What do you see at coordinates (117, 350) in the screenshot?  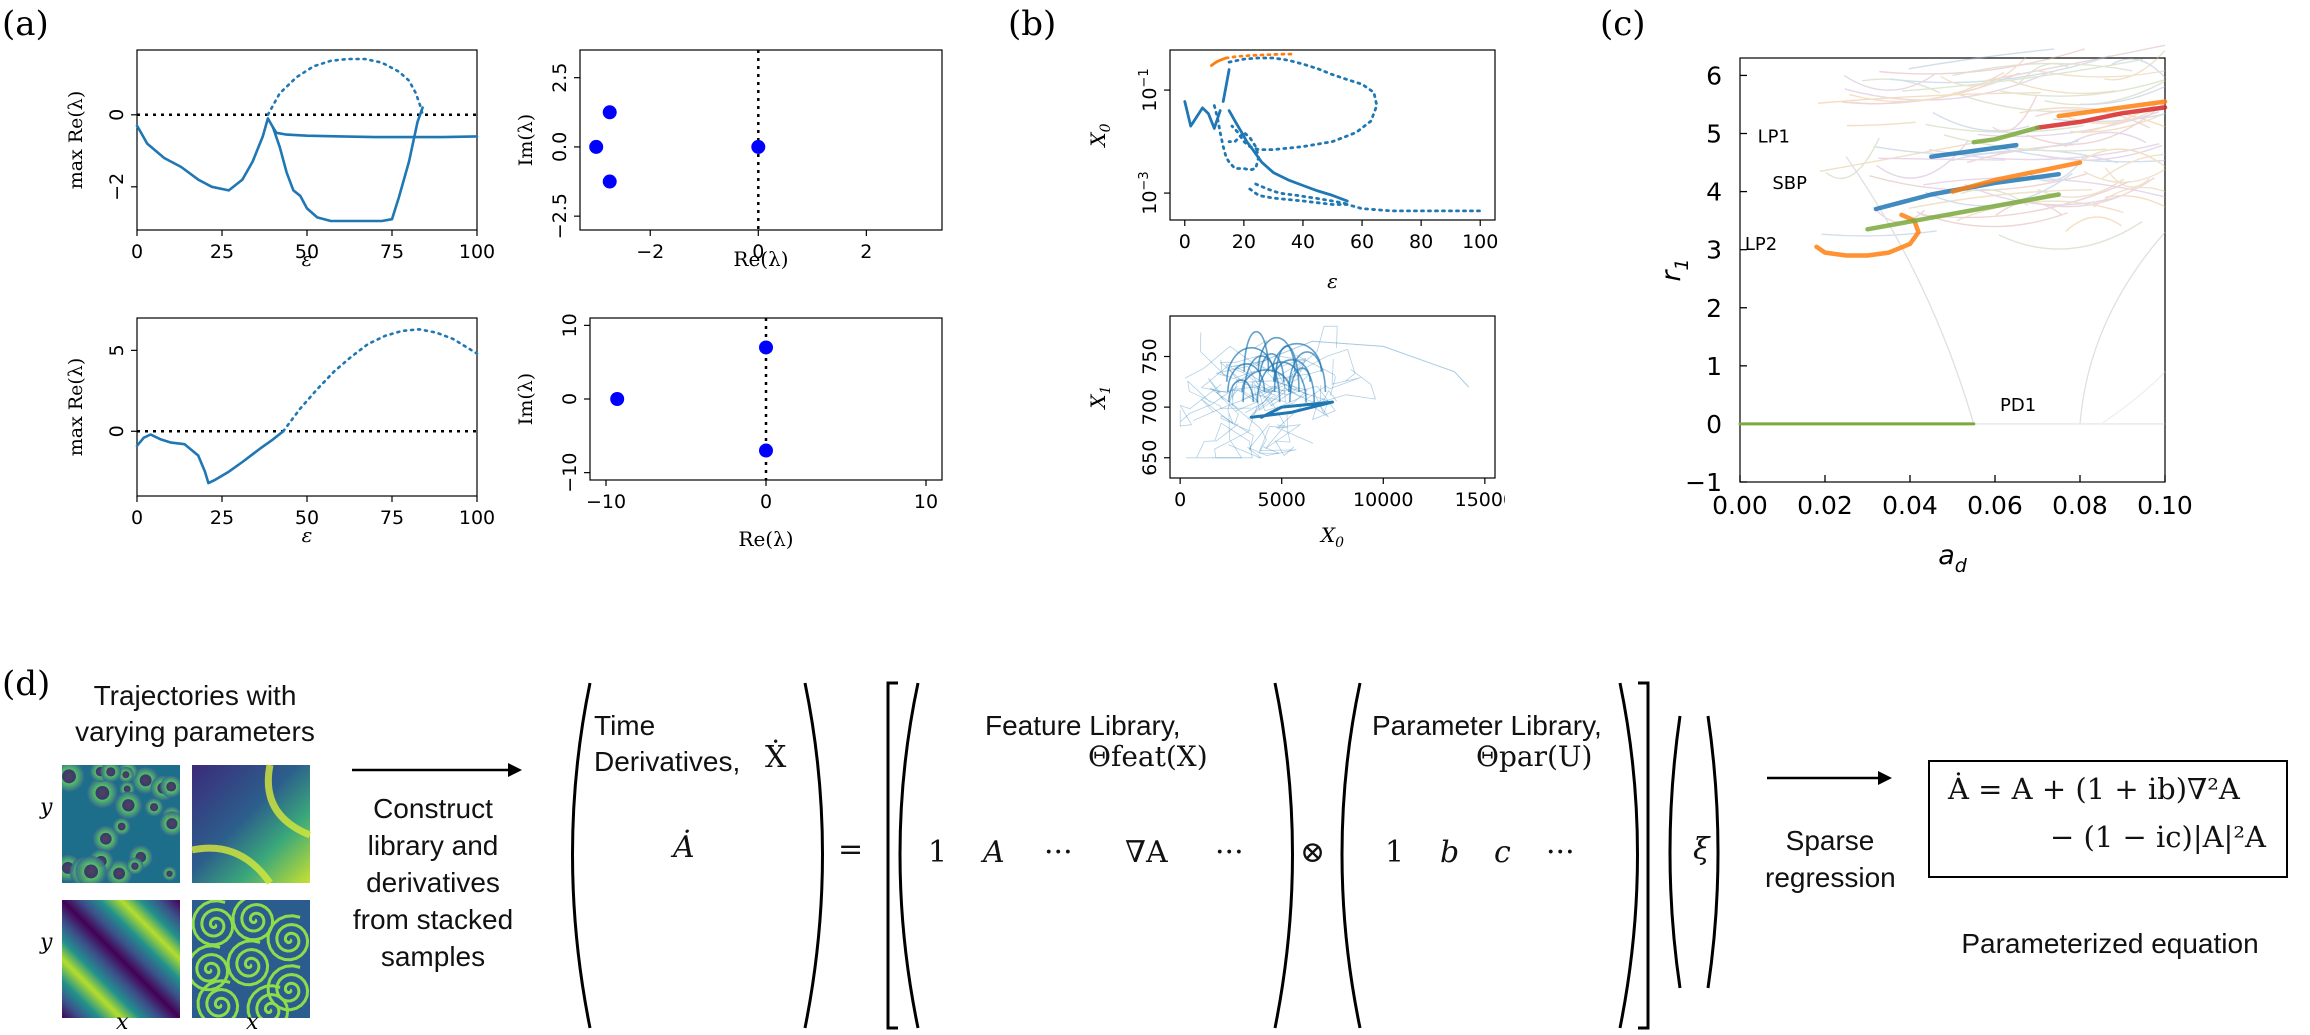 I see `y-tick-label: 5` at bounding box center [117, 350].